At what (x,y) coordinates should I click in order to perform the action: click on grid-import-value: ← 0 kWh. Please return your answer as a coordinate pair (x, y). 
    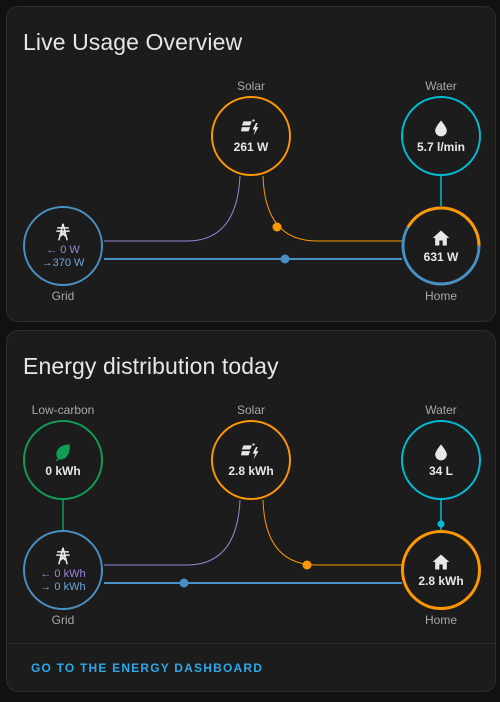
    Looking at the image, I should click on (63, 574).